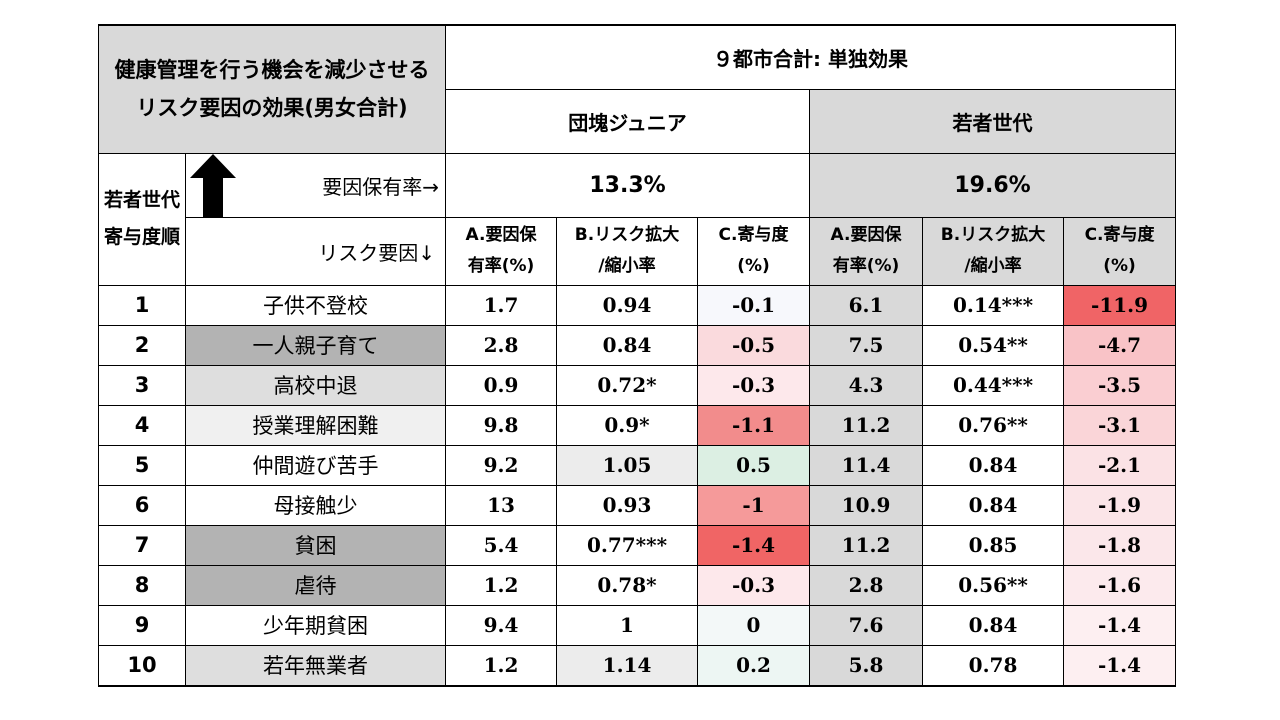 The image size is (1280, 720). Describe the element at coordinates (1120, 305) in the screenshot. I see `group2-contribution-cell: -11.9` at that location.